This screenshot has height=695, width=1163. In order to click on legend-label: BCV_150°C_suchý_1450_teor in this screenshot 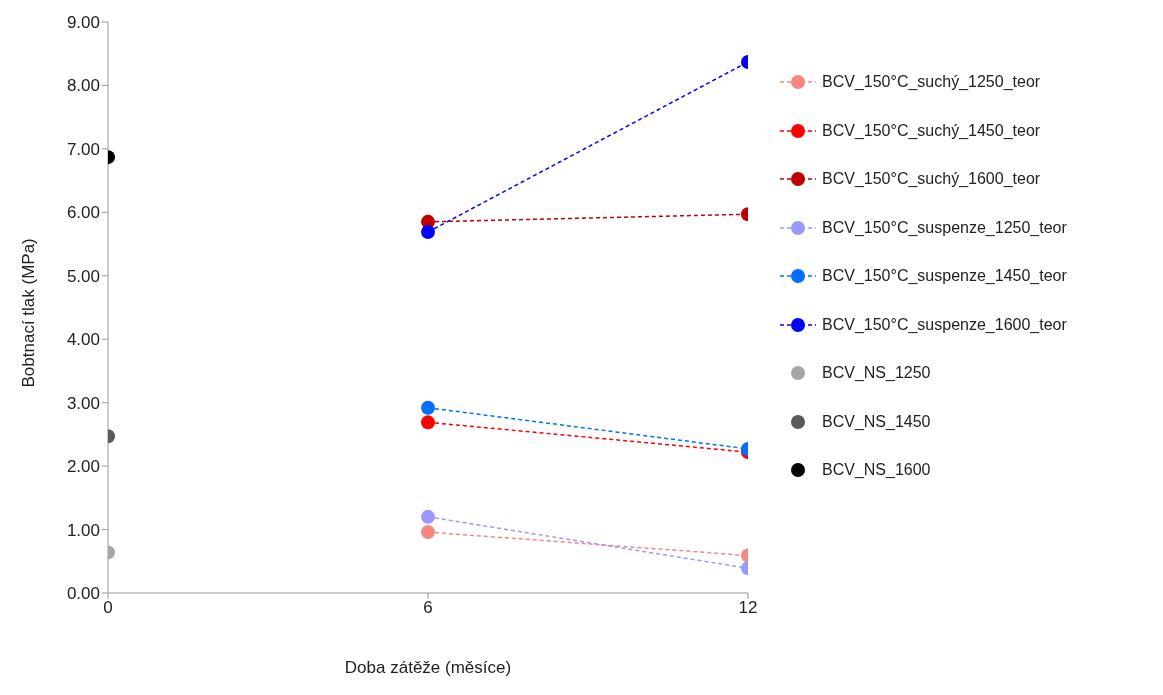, I will do `click(931, 130)`.